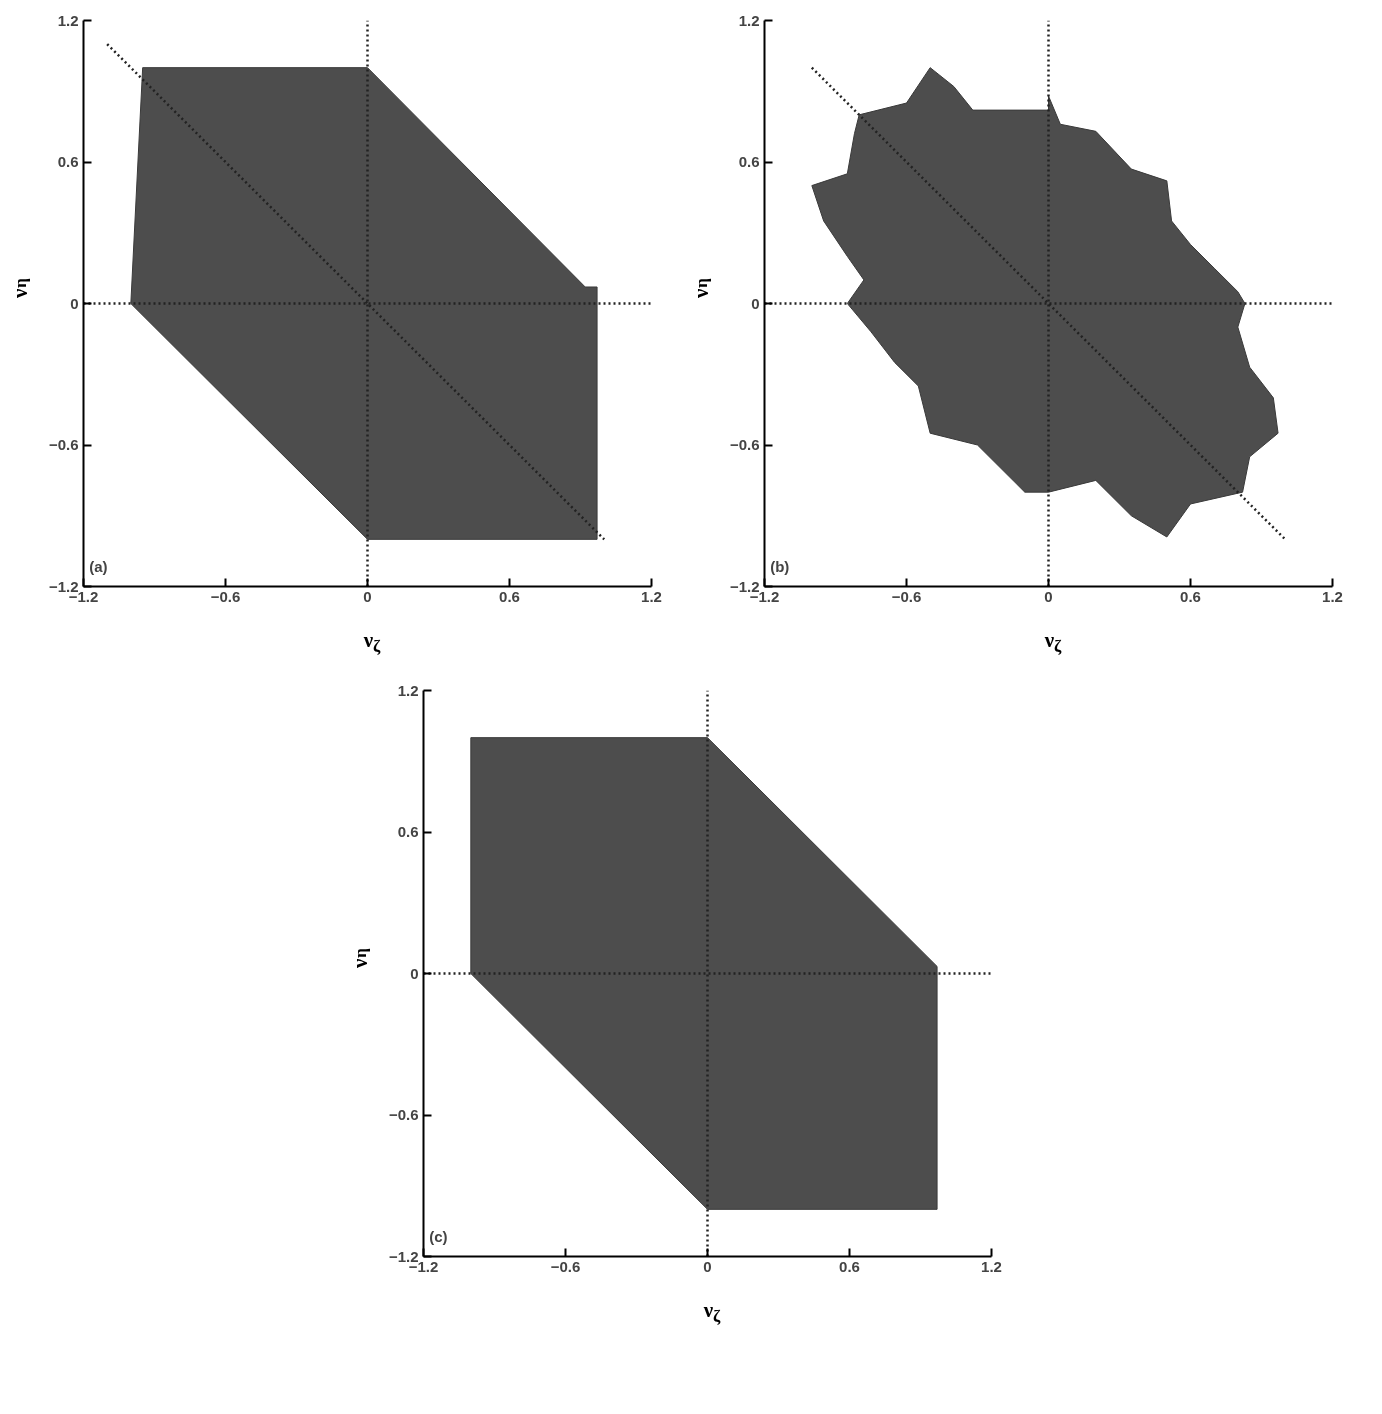 This screenshot has width=1382, height=1414. What do you see at coordinates (98, 567) in the screenshot?
I see `annotation: (a)` at bounding box center [98, 567].